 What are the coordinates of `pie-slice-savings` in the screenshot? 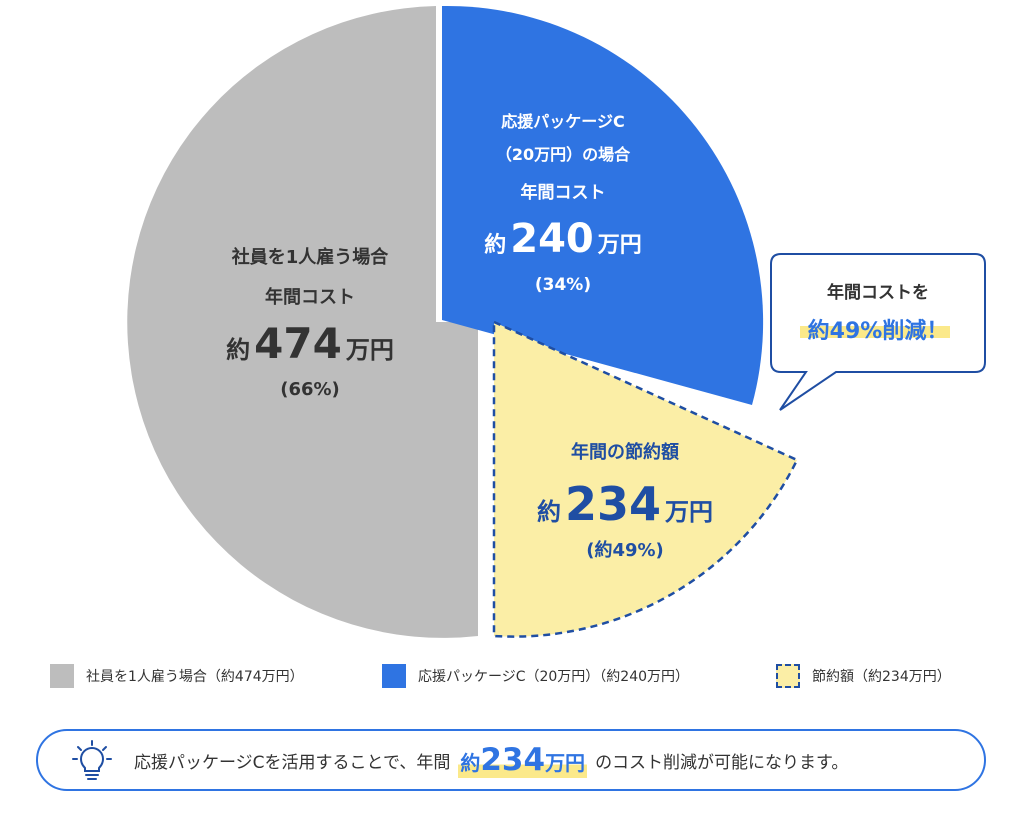 It's located at (645, 479).